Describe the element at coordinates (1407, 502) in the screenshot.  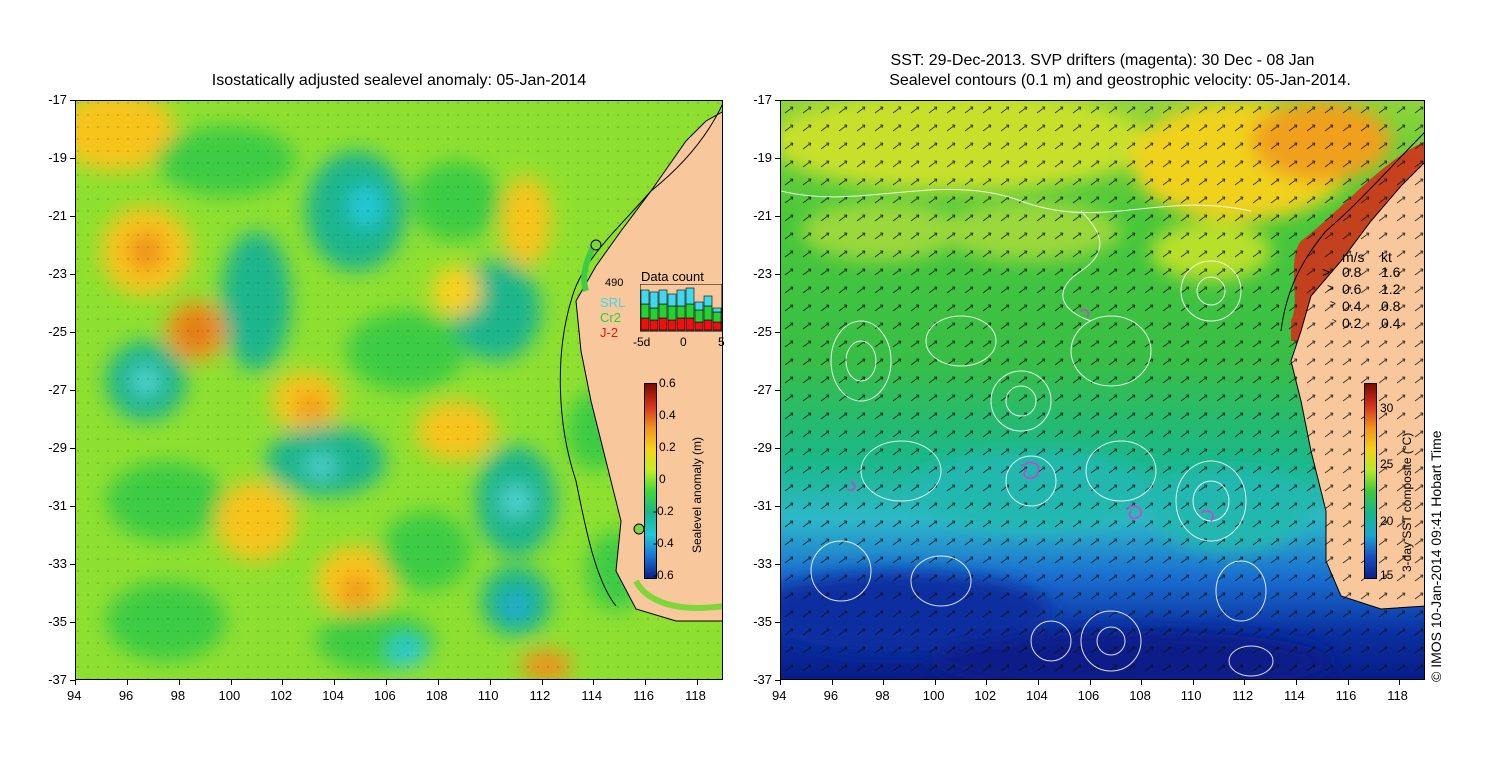
I see `sst-colorbar-label: 3-day SST composite (°C)` at that location.